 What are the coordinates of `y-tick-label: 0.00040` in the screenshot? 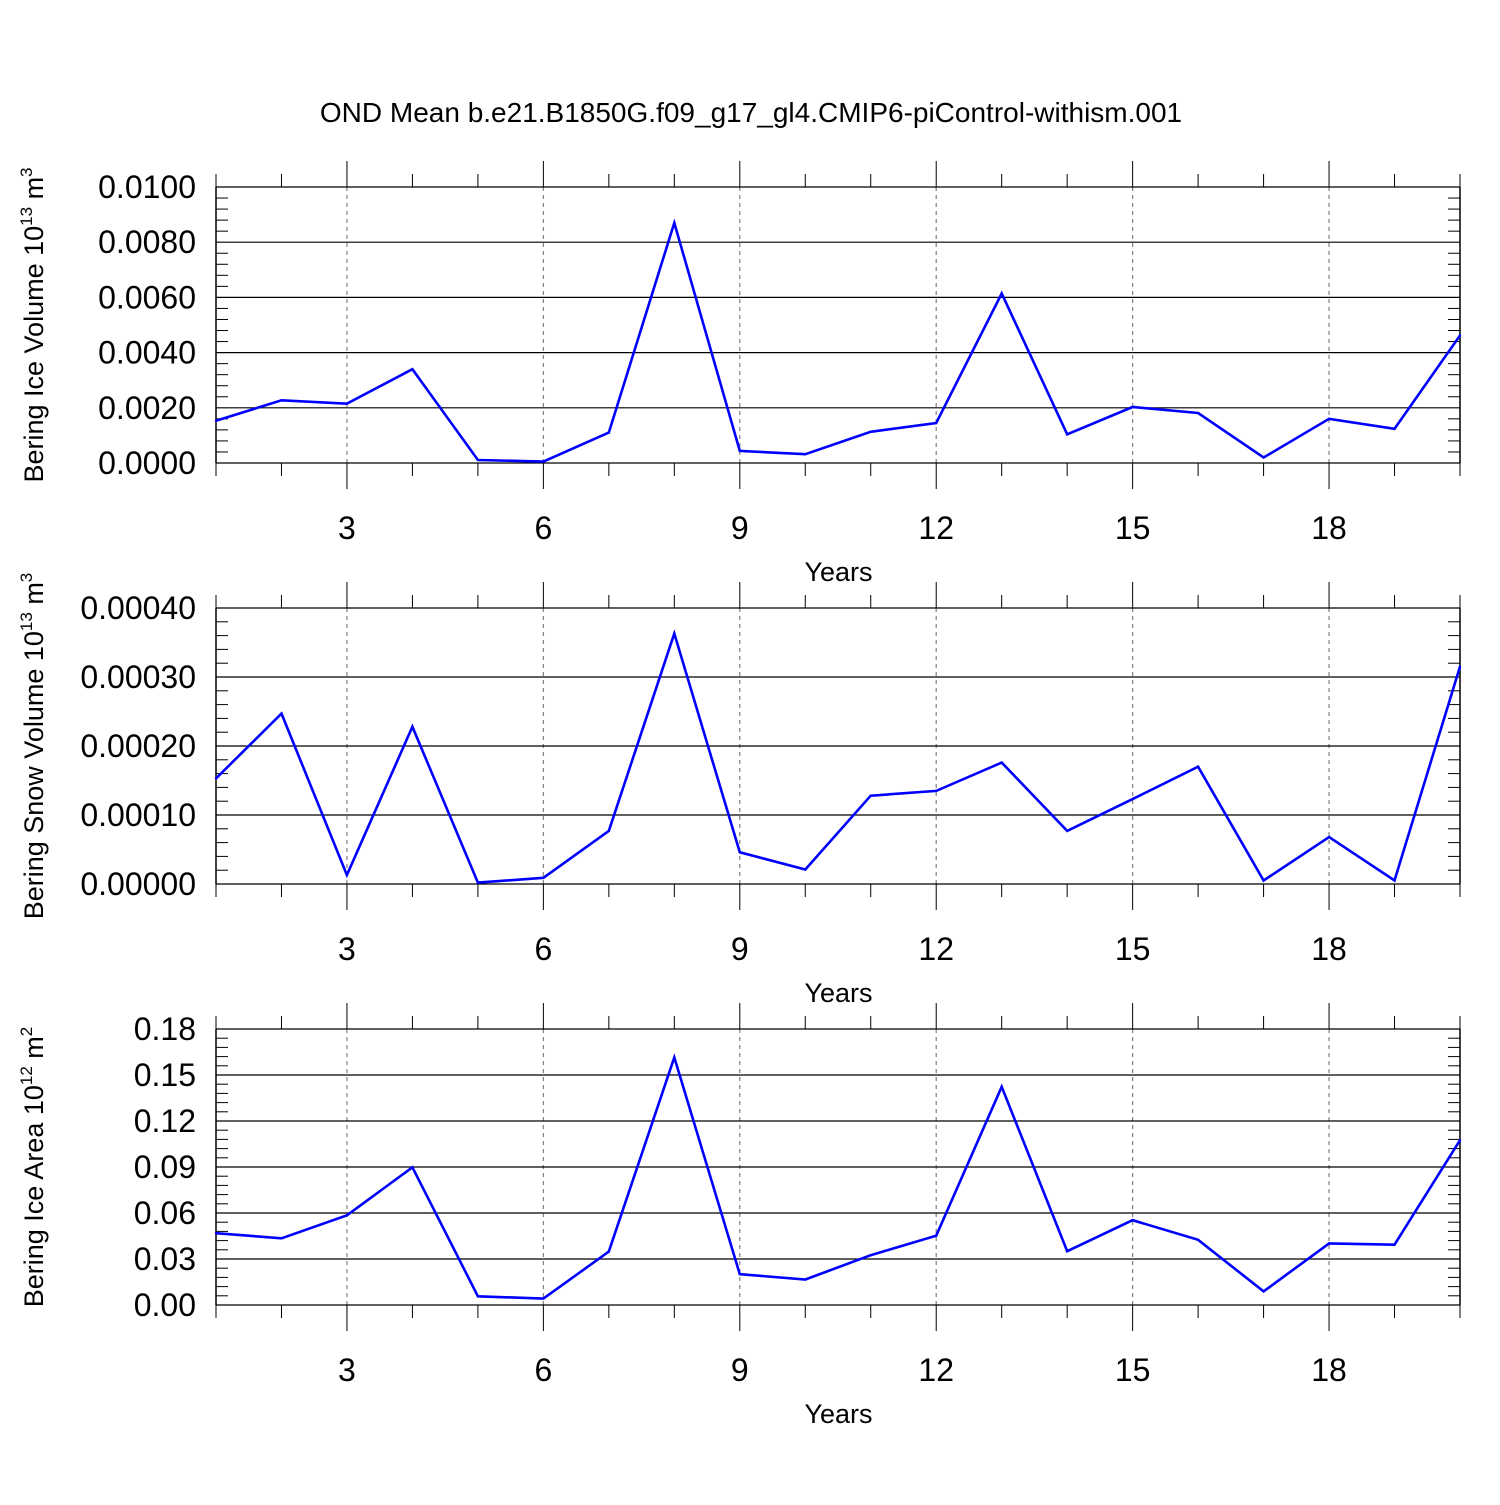 It's located at (138, 608).